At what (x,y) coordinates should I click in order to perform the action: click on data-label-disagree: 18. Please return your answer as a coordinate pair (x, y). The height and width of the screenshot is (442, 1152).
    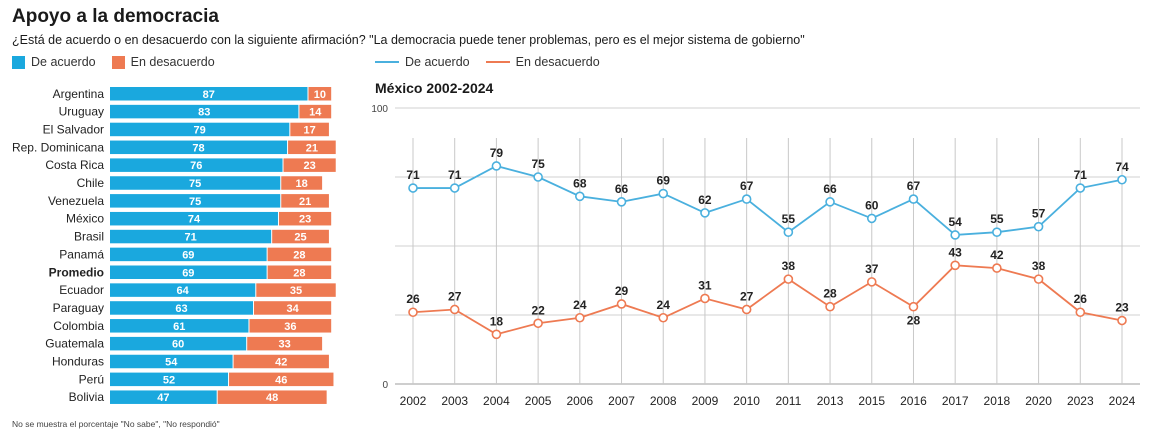
    Looking at the image, I should click on (497, 321).